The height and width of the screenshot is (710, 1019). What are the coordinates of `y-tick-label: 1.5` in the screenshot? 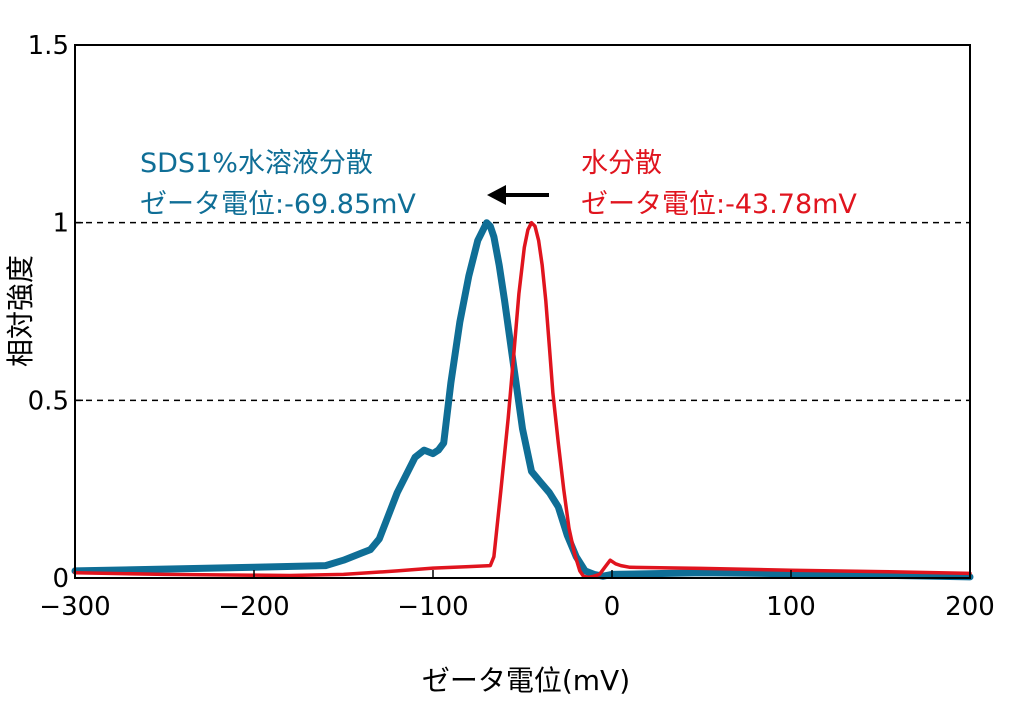 It's located at (48, 46).